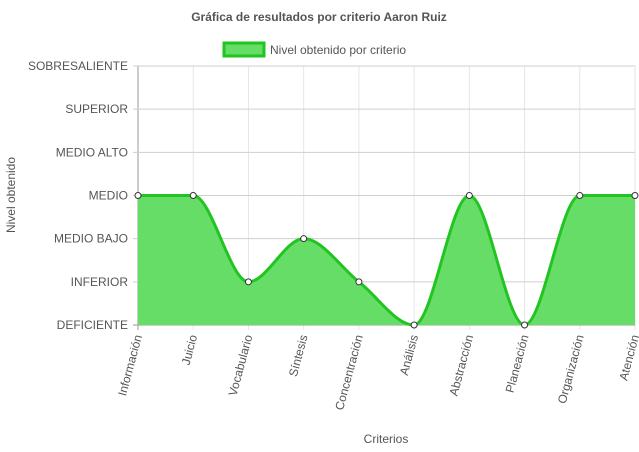 The height and width of the screenshot is (452, 639). I want to click on legend: Nivel obtenido por criterio, so click(314, 49).